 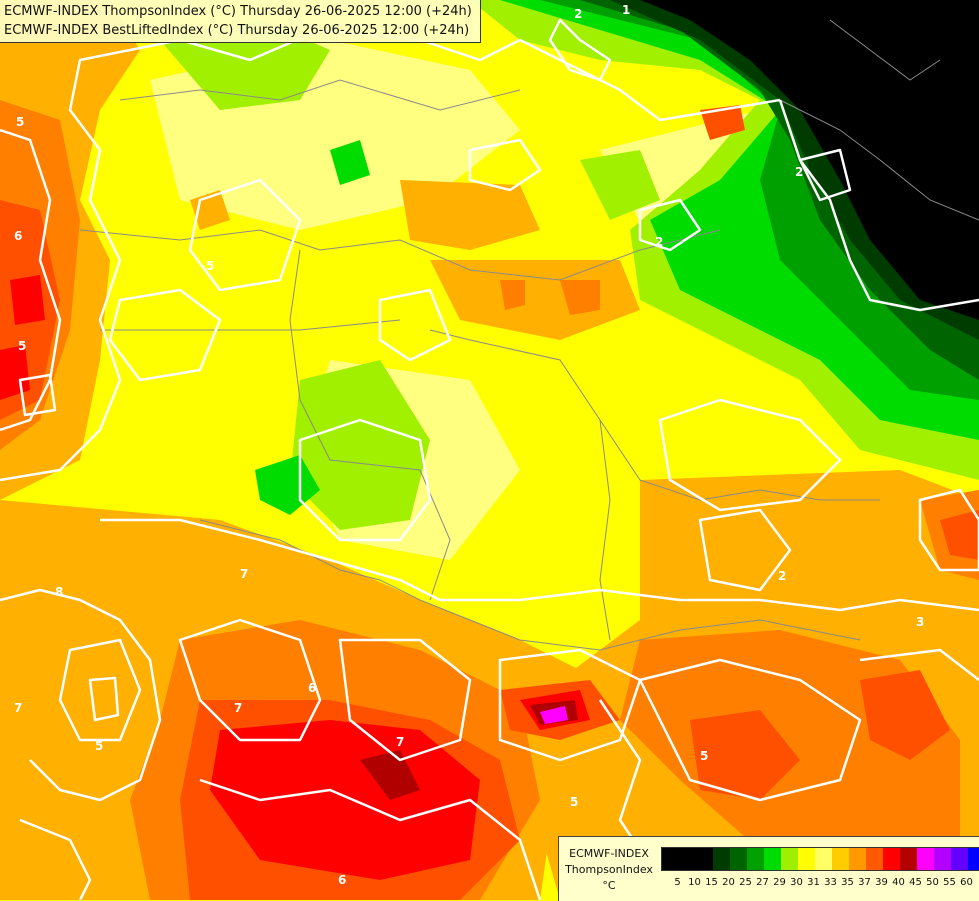 What do you see at coordinates (881, 882) in the screenshot?
I see `legend-tick-label: 39` at bounding box center [881, 882].